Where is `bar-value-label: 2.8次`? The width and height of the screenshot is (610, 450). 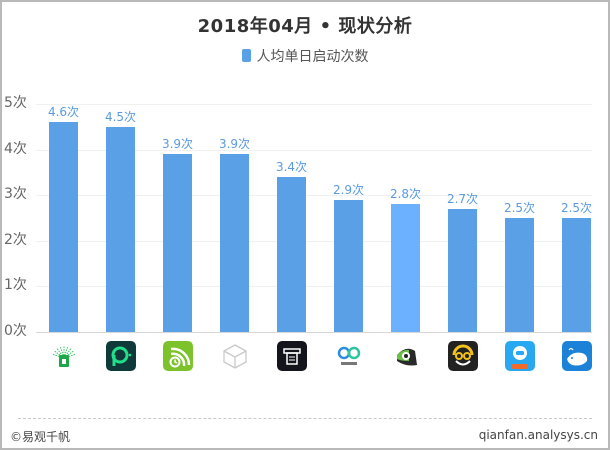 bar-value-label: 2.8次 is located at coordinates (405, 194).